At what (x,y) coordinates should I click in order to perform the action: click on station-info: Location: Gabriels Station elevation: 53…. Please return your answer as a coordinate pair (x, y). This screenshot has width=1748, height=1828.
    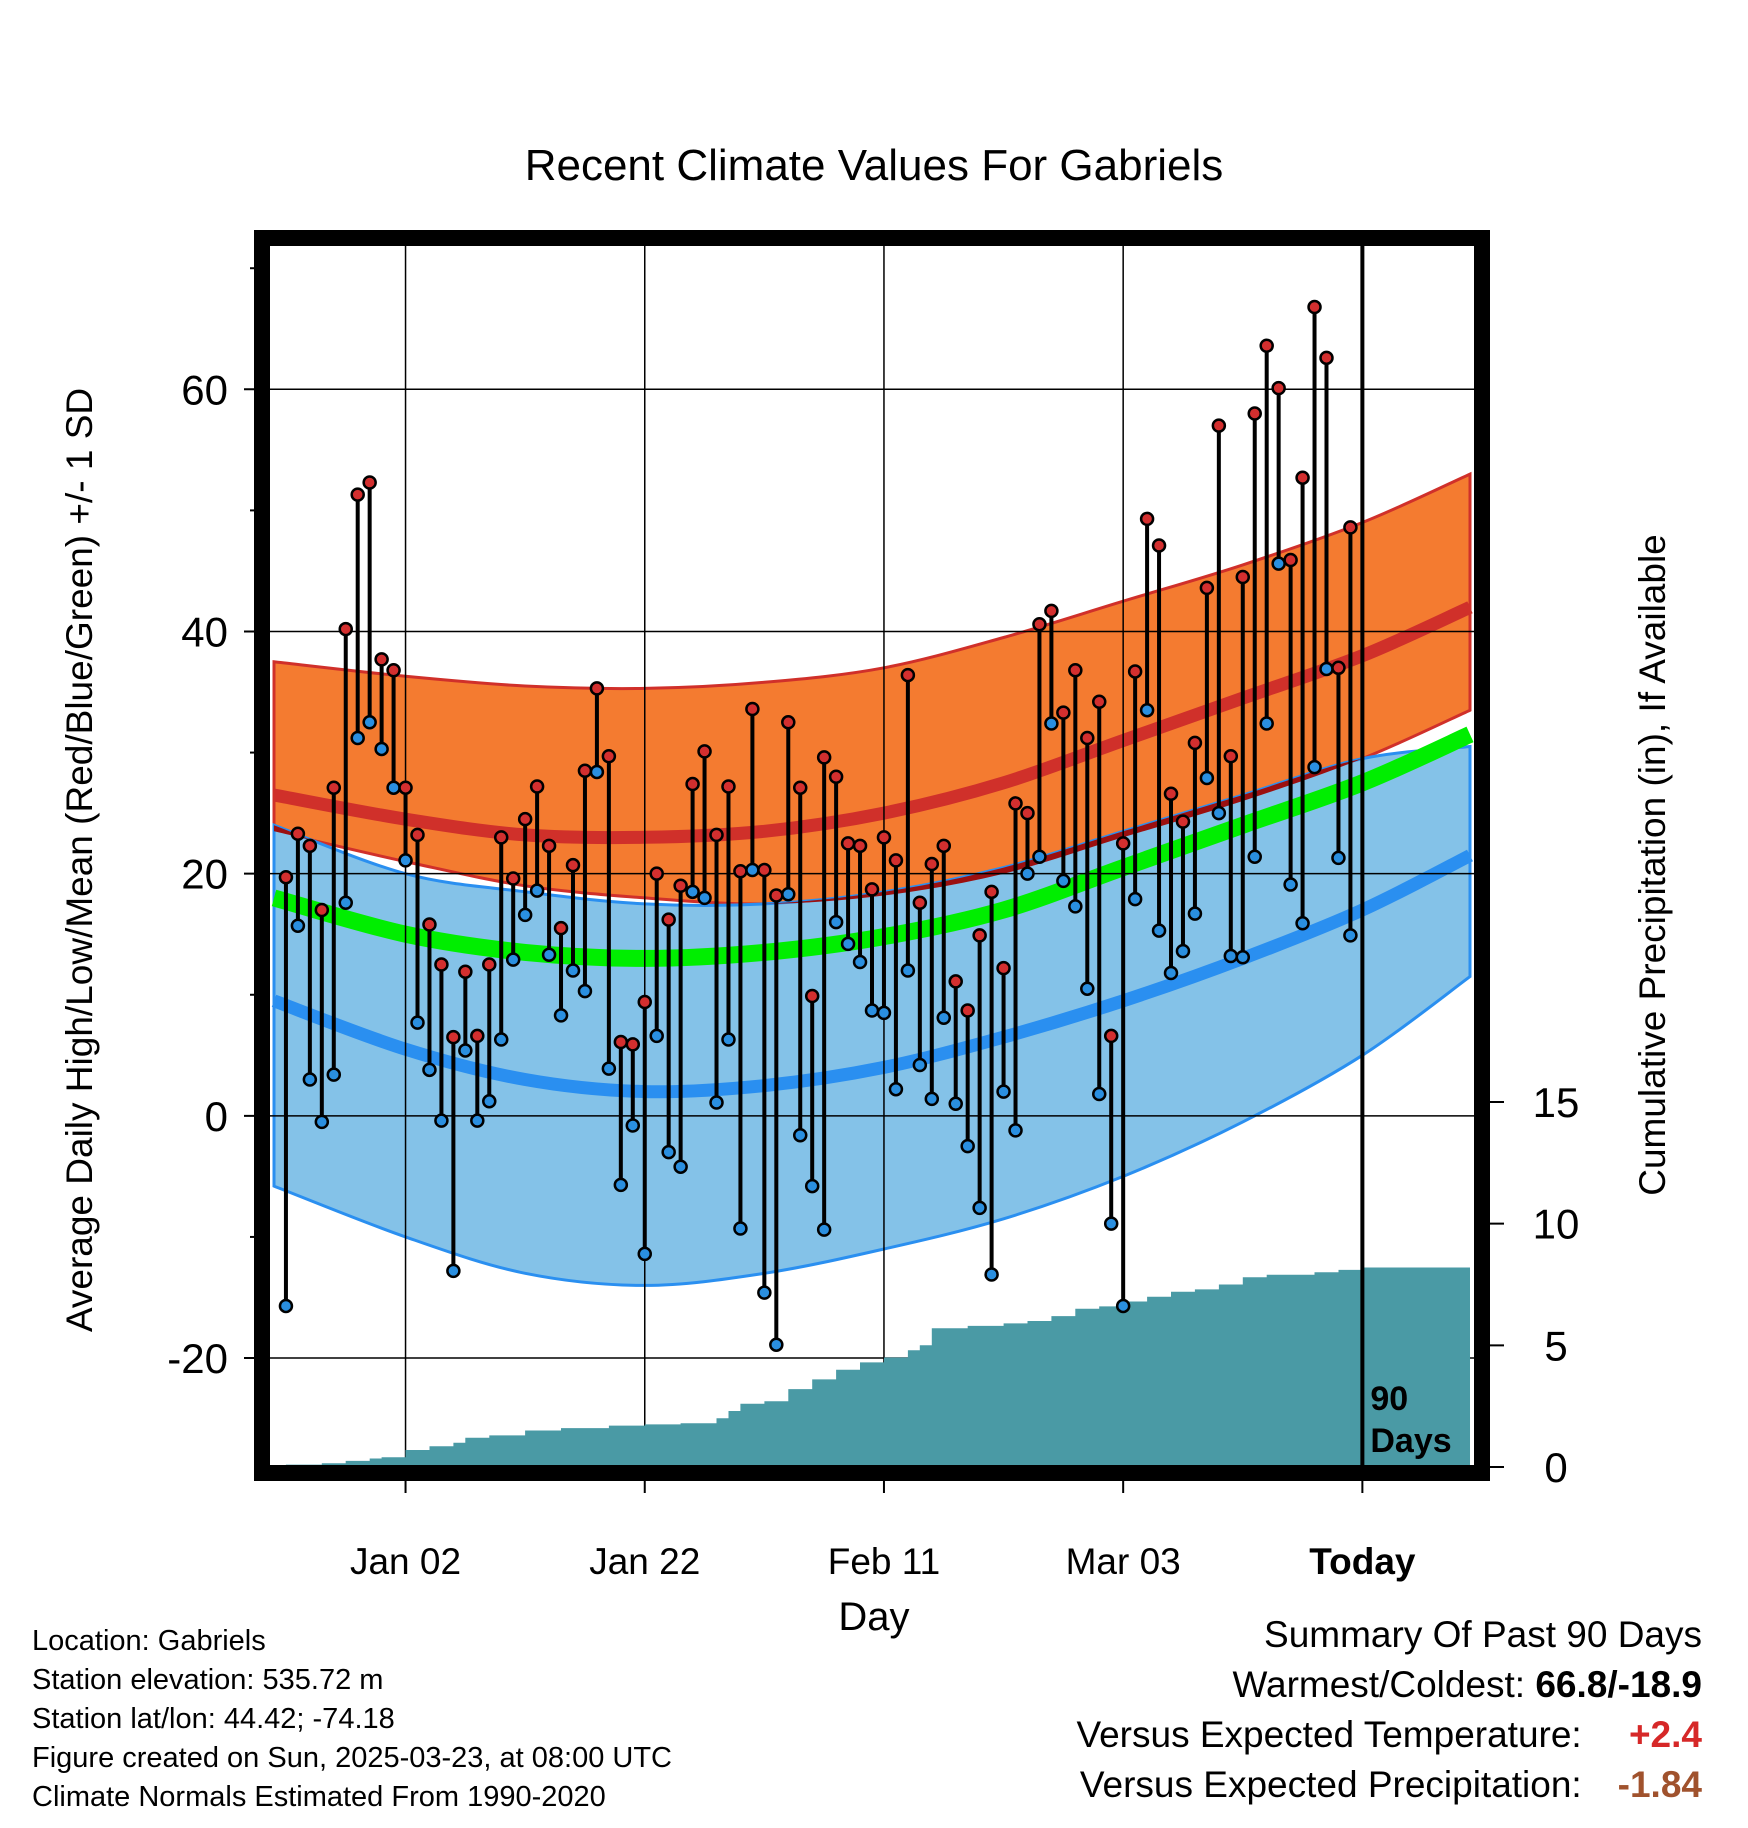
    Looking at the image, I should click on (352, 1719).